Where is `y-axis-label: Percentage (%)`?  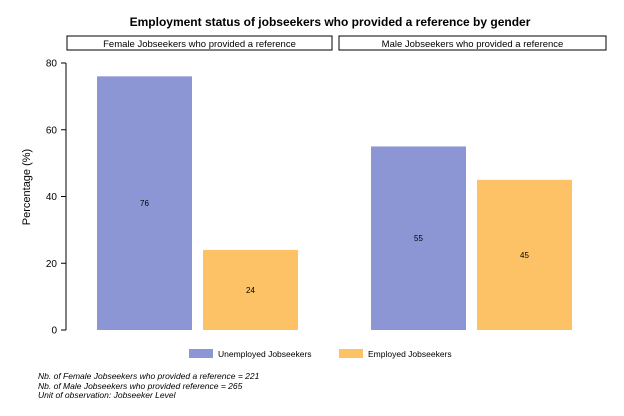
y-axis-label: Percentage (%) is located at coordinates (27, 187).